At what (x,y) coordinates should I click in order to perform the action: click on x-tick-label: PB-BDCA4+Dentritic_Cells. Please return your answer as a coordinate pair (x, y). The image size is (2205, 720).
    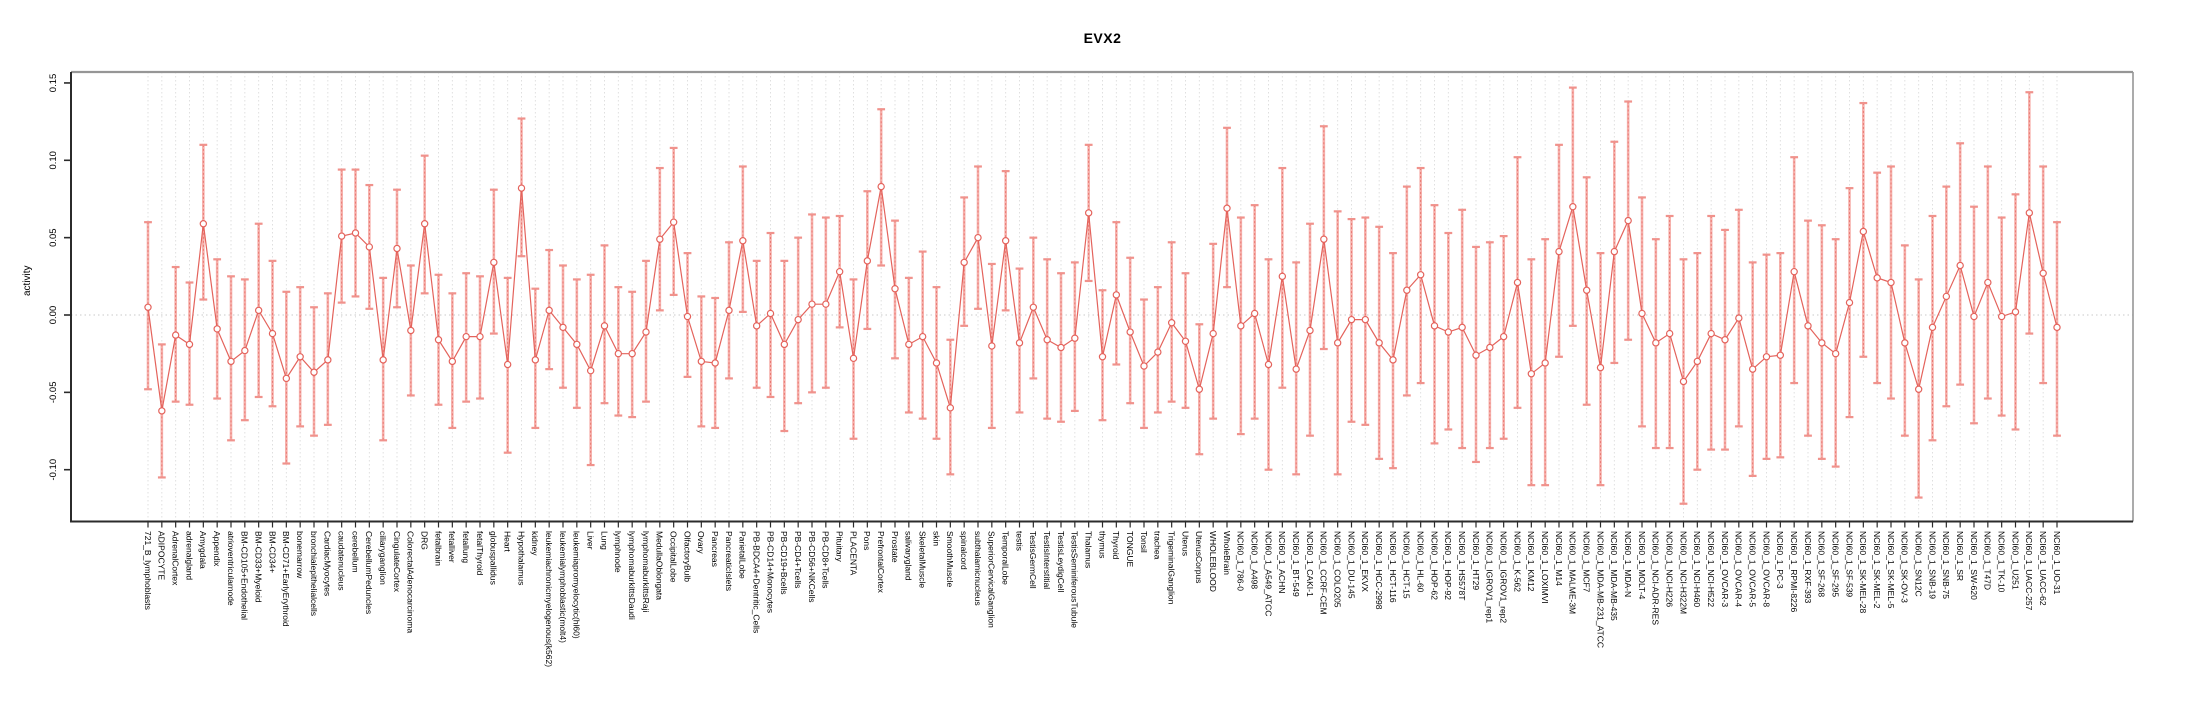
    Looking at the image, I should click on (756, 582).